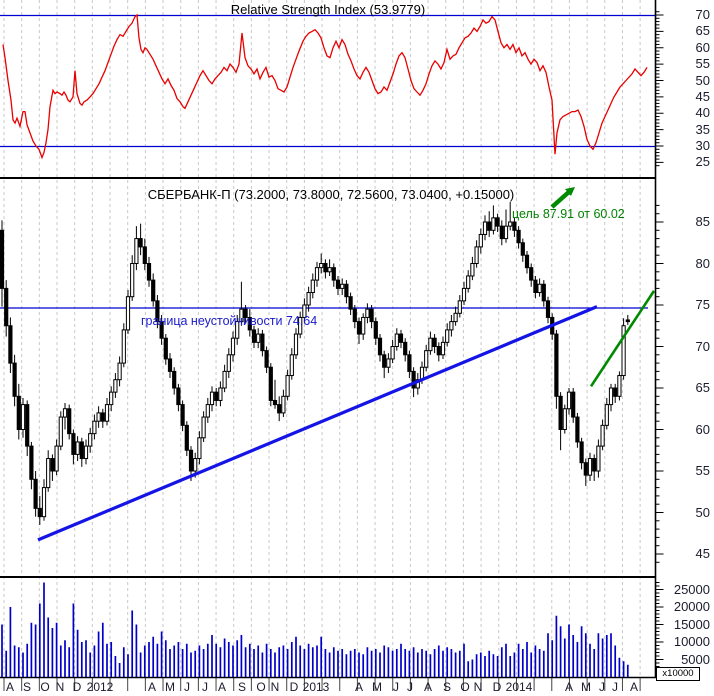 The image size is (714, 696). Describe the element at coordinates (702, 129) in the screenshot. I see `rsi-axis-label: 35` at that location.